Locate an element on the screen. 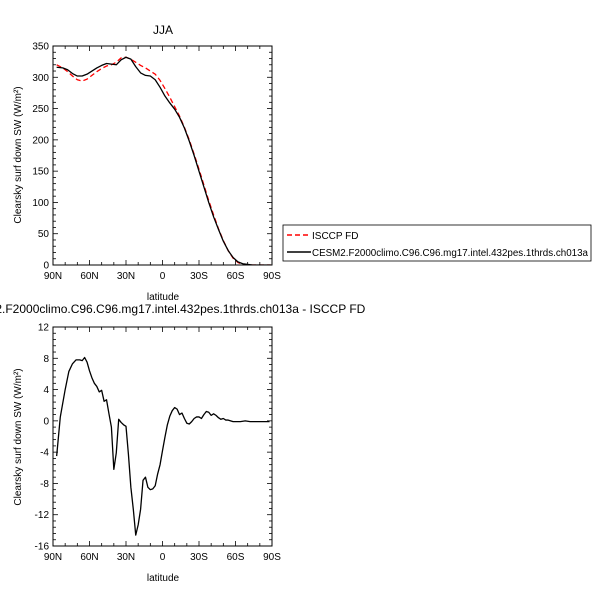 Image resolution: width=602 pixels, height=604 pixels. plot-frame is located at coordinates (162, 155).